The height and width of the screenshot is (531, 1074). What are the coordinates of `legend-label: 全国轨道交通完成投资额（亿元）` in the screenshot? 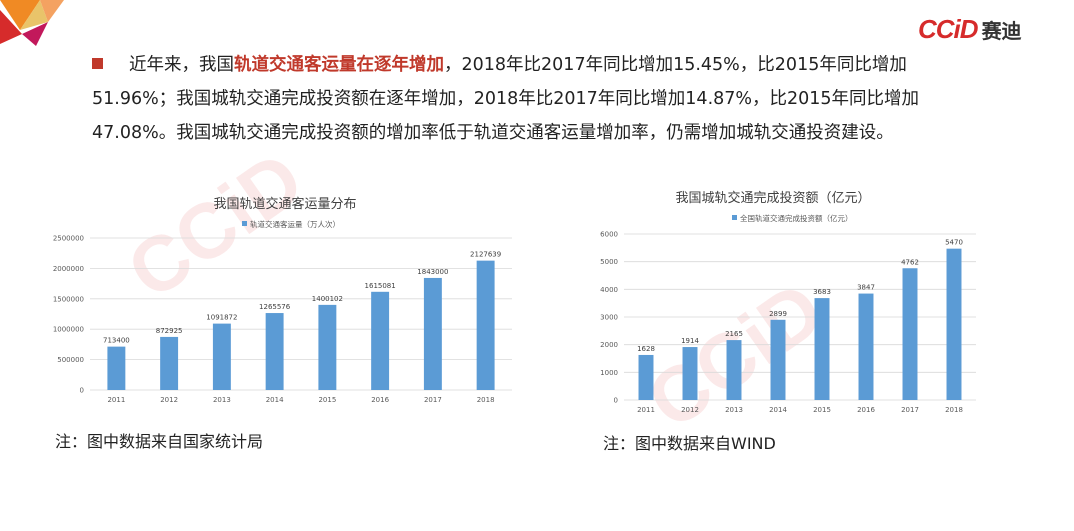 It's located at (796, 218).